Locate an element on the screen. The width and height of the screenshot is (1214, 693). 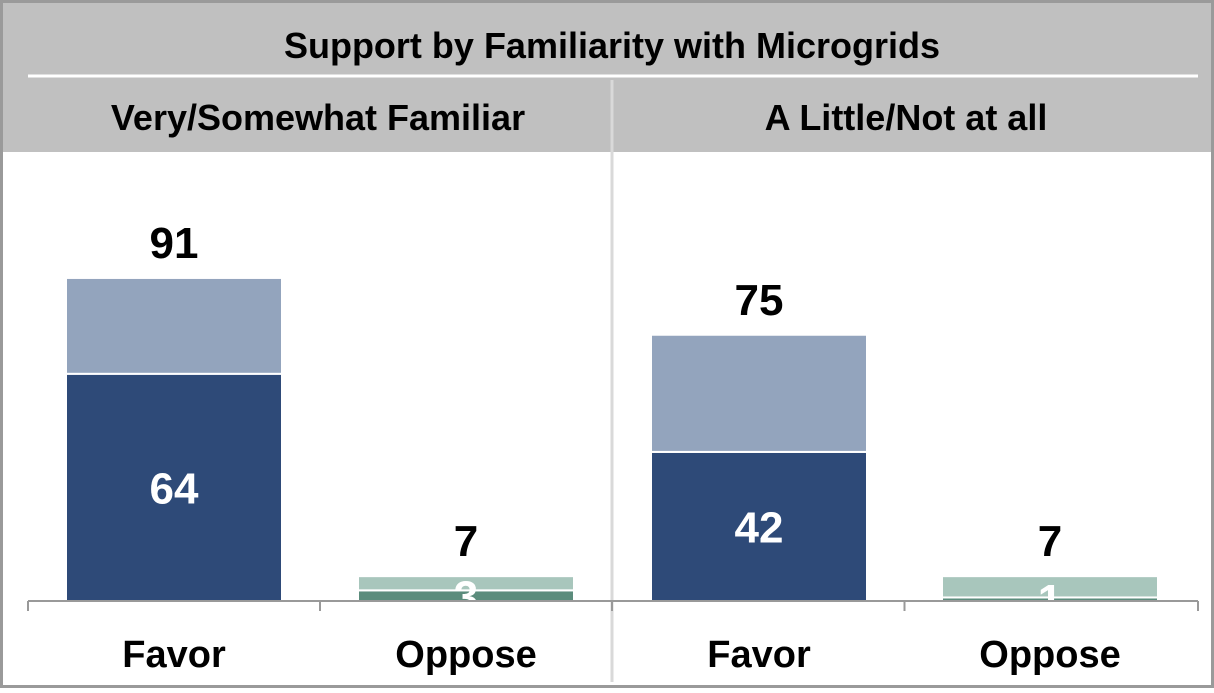
inner-label-oppose-panel1: 3 is located at coordinates (466, 597).